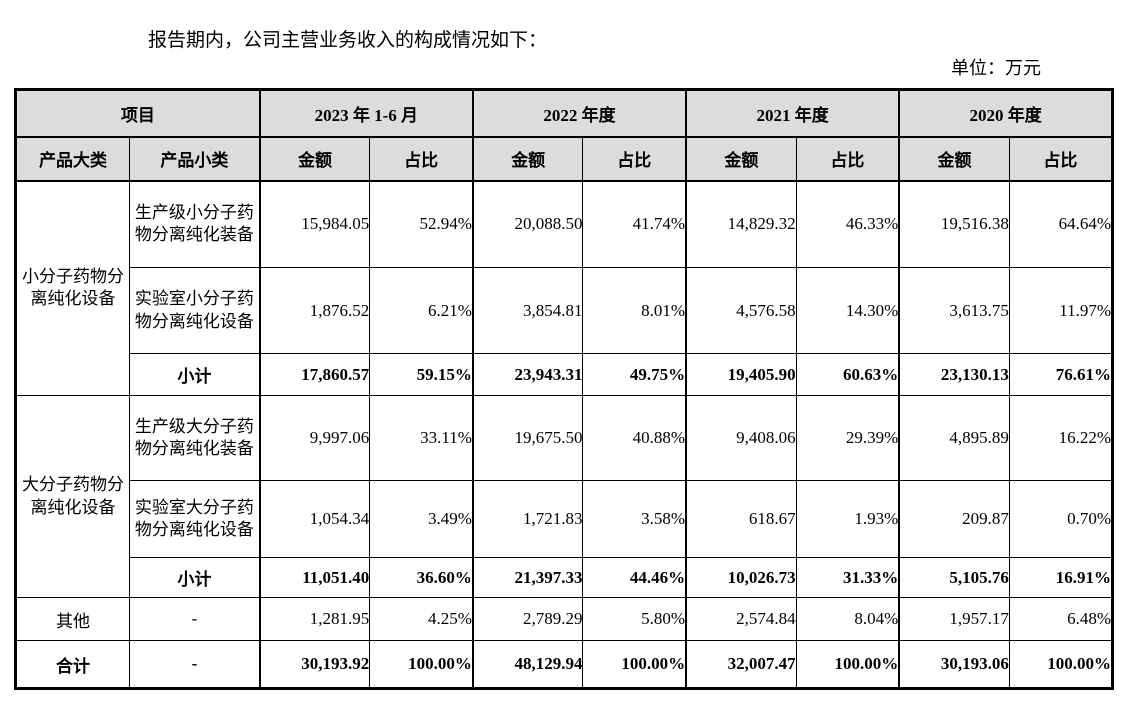 This screenshot has height=706, width=1130. Describe the element at coordinates (792, 113) in the screenshot. I see `header-period-2021: 2021 年度` at that location.